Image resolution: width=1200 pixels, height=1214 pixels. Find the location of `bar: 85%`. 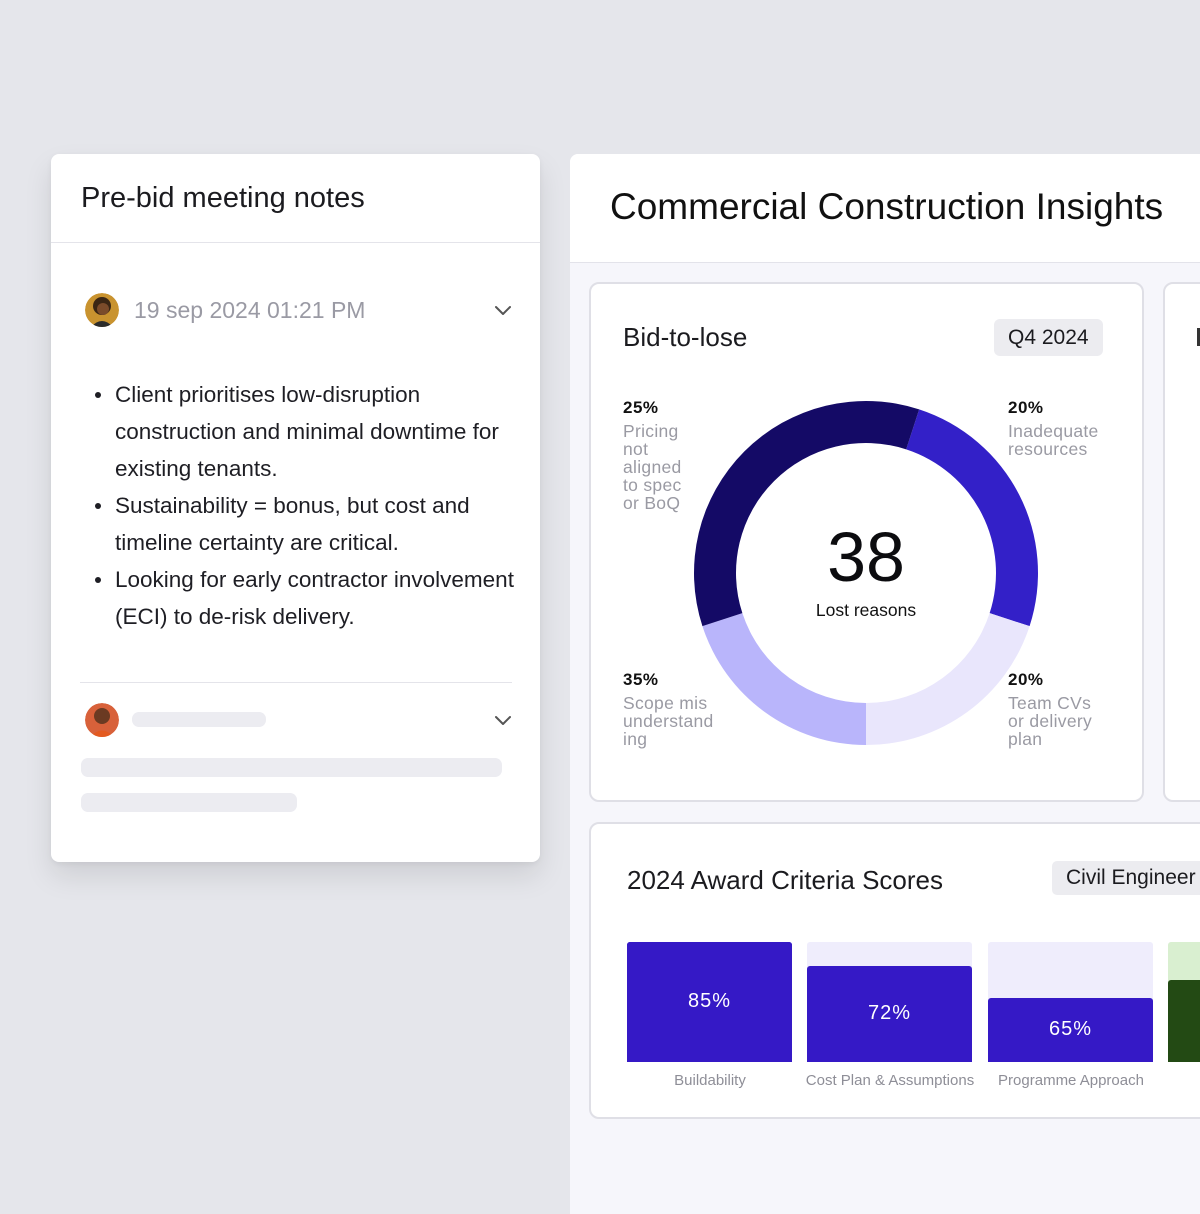

bar: 85% is located at coordinates (709, 1002).